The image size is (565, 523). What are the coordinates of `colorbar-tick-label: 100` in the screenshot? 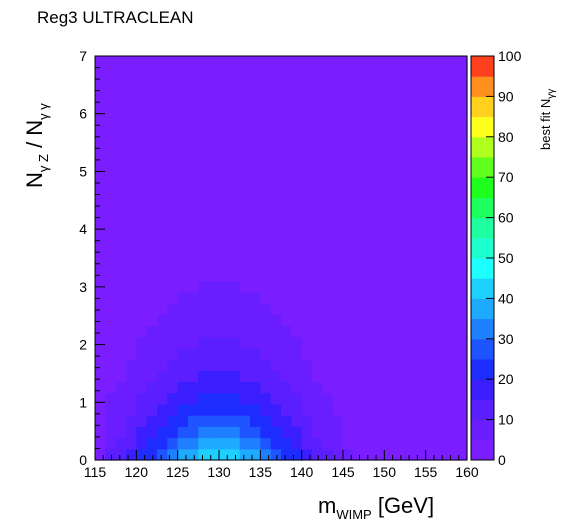 It's located at (510, 56).